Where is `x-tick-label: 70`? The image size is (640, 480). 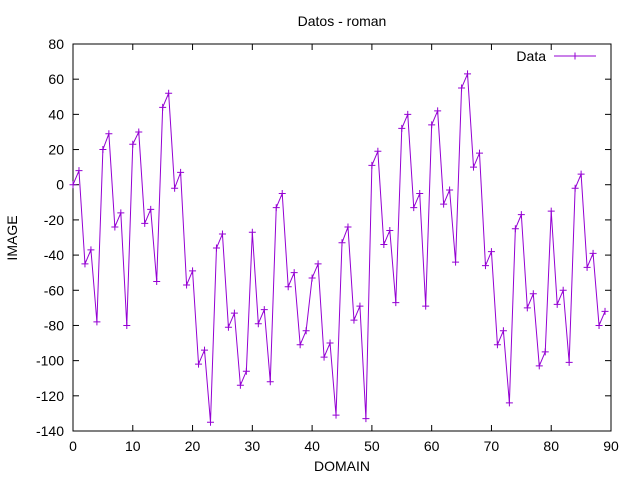
x-tick-label: 70 is located at coordinates (492, 446).